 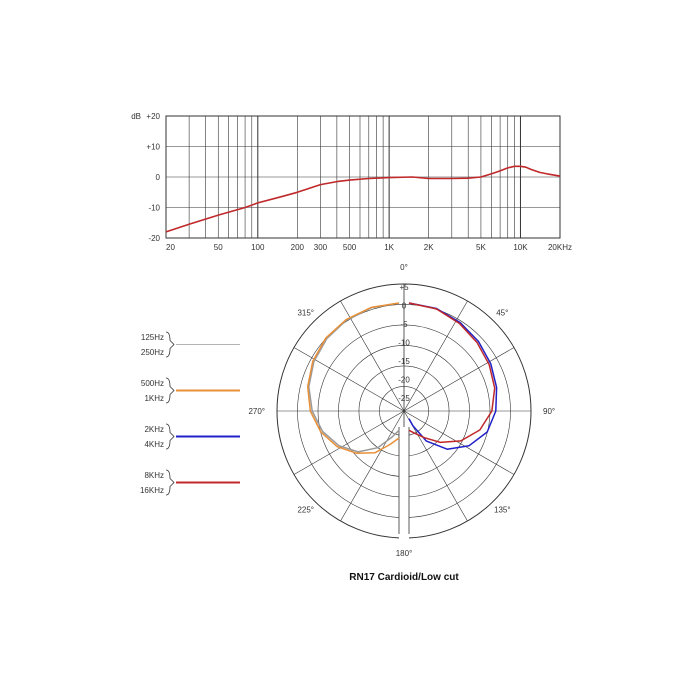 I want to click on x-tick-label: 2K, so click(x=429, y=247).